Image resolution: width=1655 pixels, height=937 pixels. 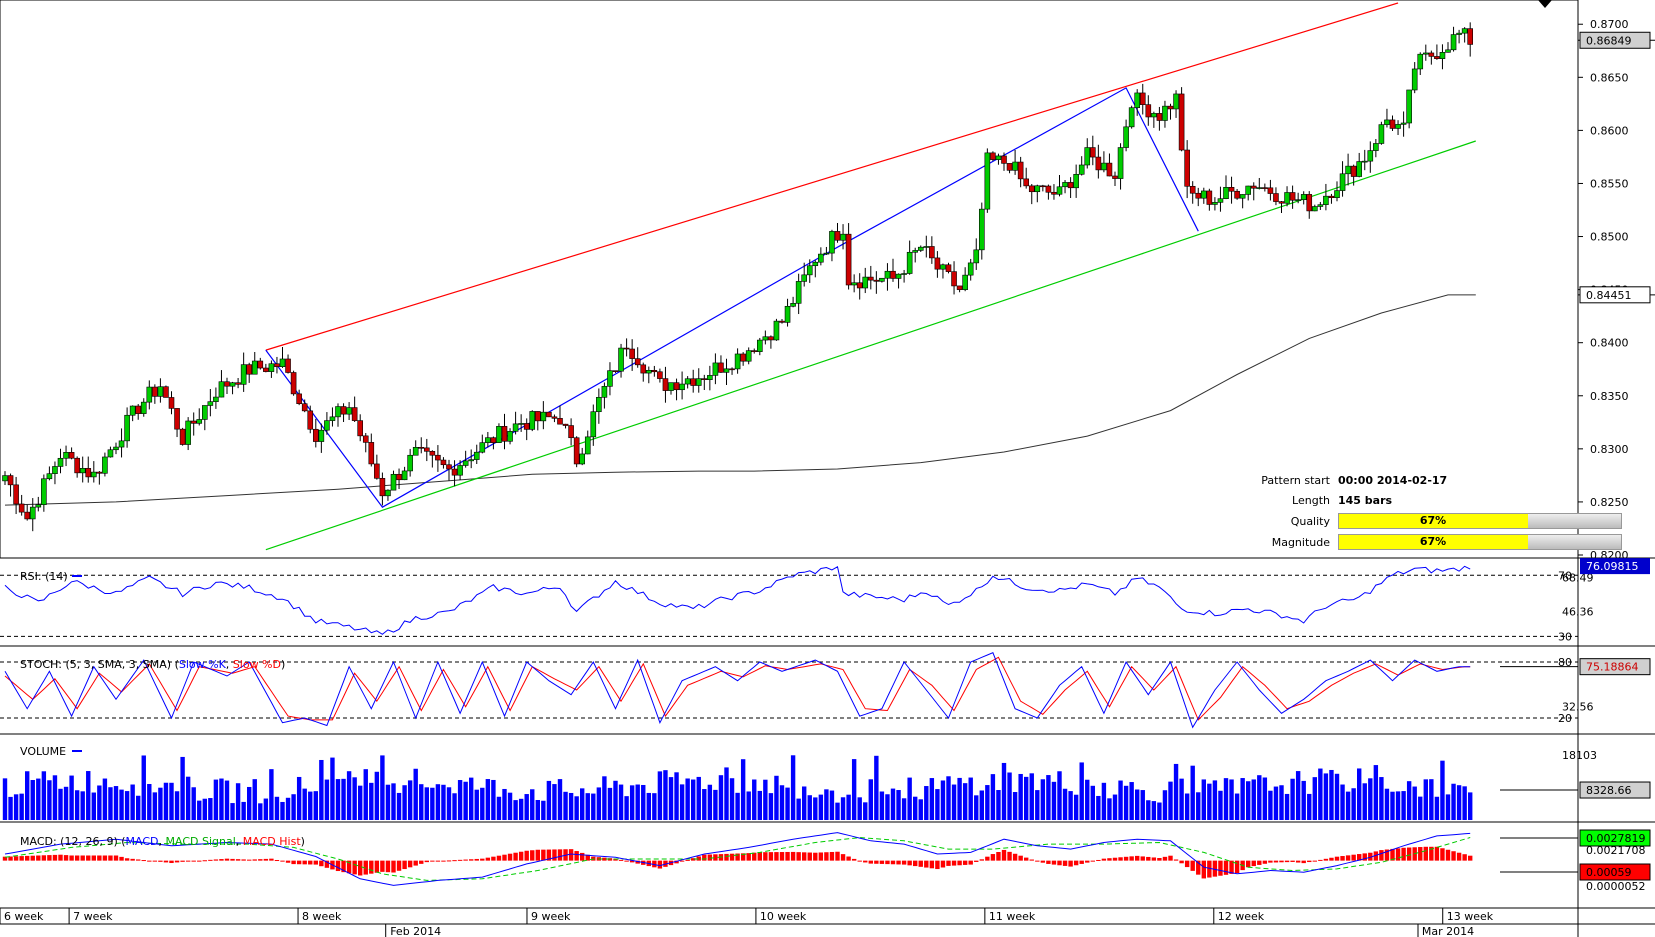 I want to click on price-tick-label: 0.8700, so click(x=1609, y=24).